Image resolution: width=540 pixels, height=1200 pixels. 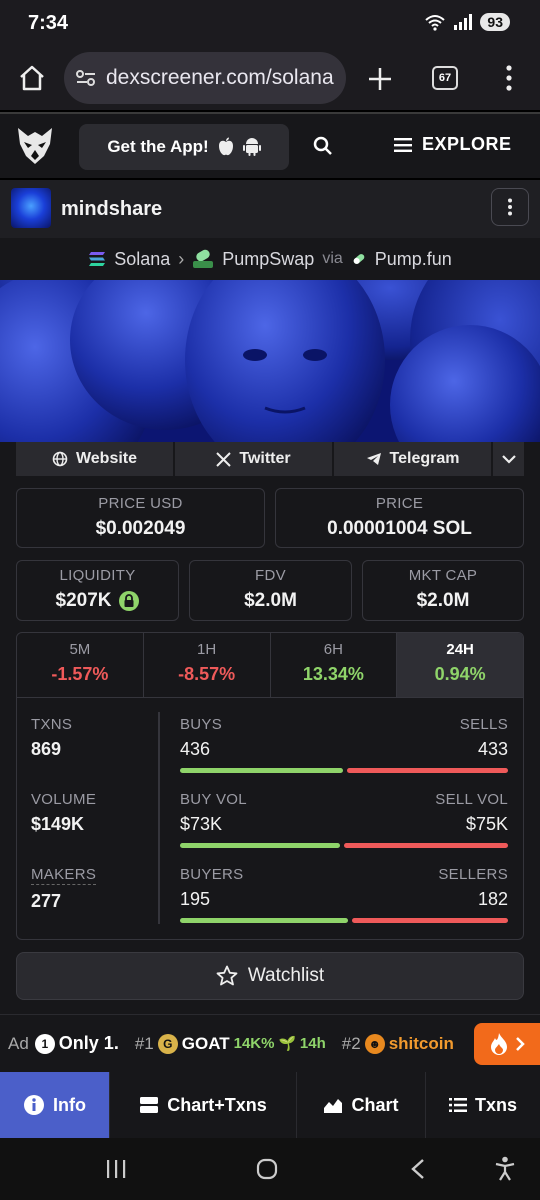 I want to click on social-links: Website Twitter Telegram, so click(x=270, y=459).